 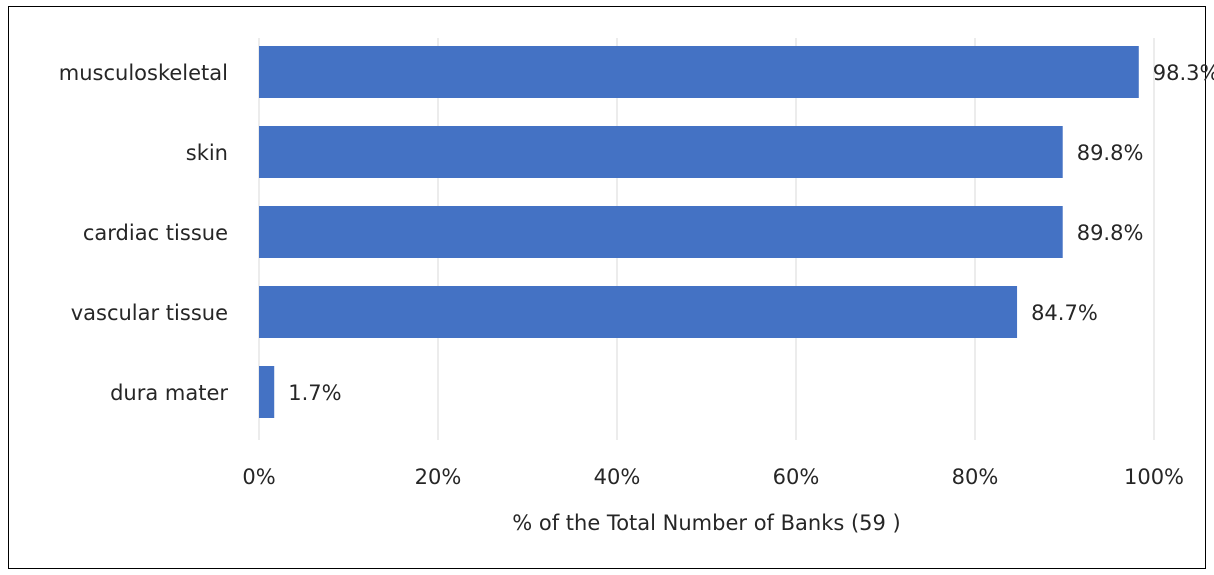 I want to click on data-label-1: 89.8%, so click(x=1110, y=153).